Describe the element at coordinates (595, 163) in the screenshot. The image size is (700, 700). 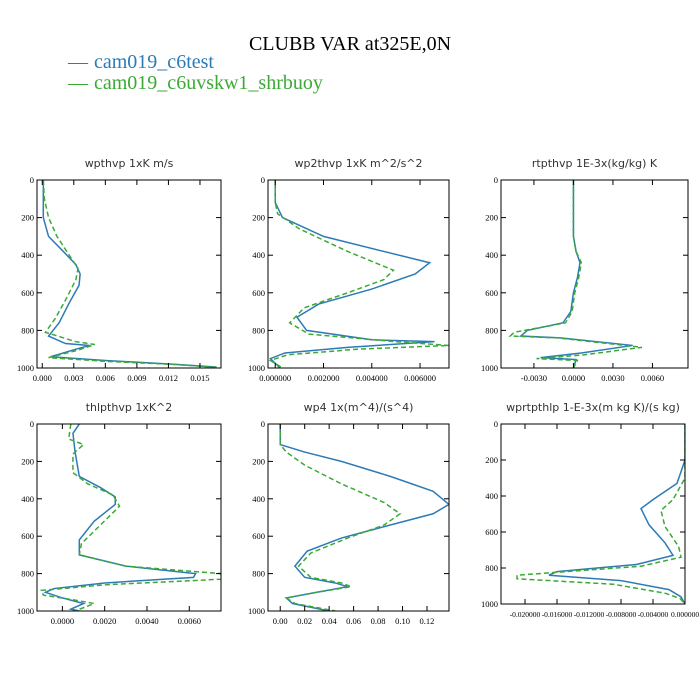
I see `panel-title: rtpthvp 1E-3x(kg/kg) K` at that location.